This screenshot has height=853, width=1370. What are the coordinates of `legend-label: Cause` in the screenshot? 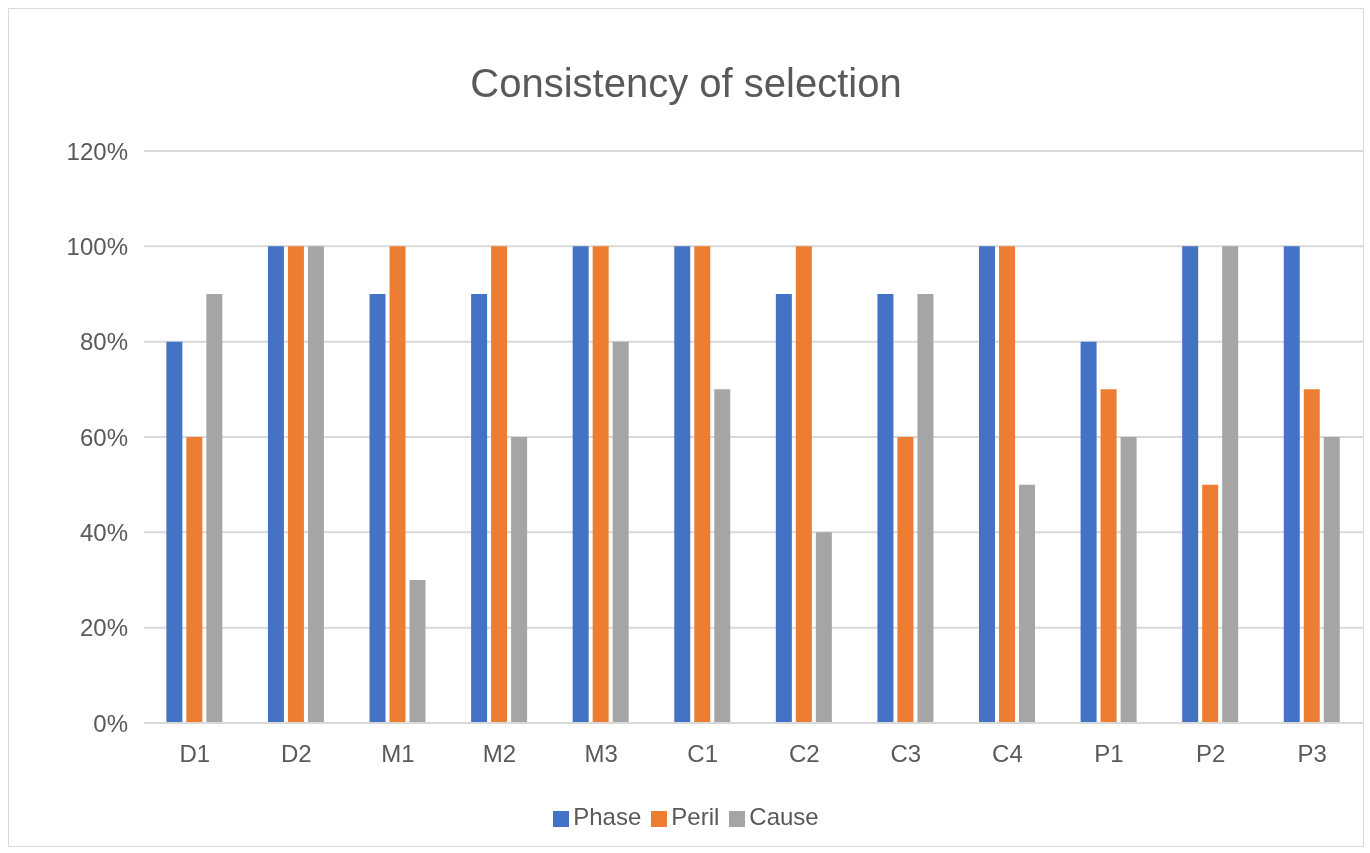 It's located at (784, 816).